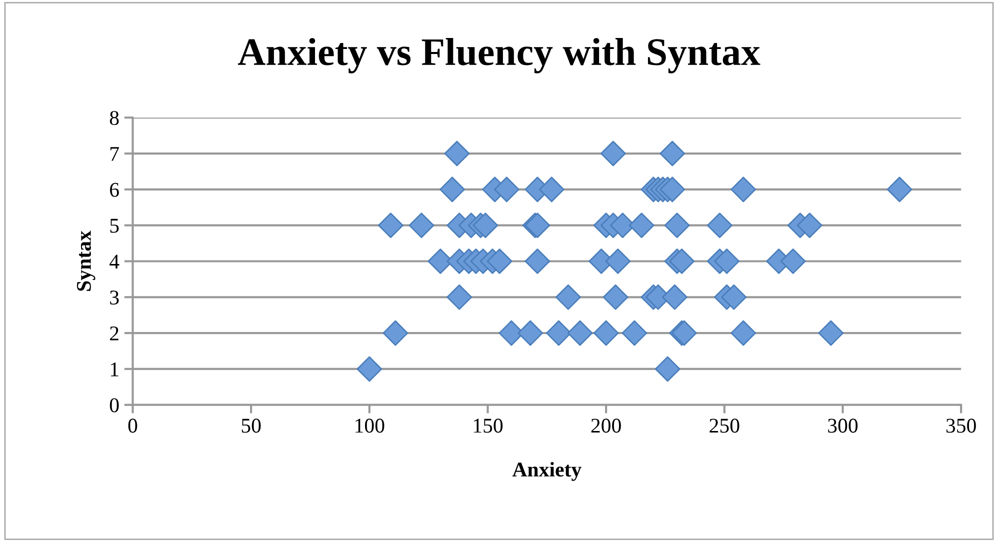 Image resolution: width=998 pixels, height=542 pixels. What do you see at coordinates (86, 260) in the screenshot?
I see `y-axis-title: Syntax` at bounding box center [86, 260].